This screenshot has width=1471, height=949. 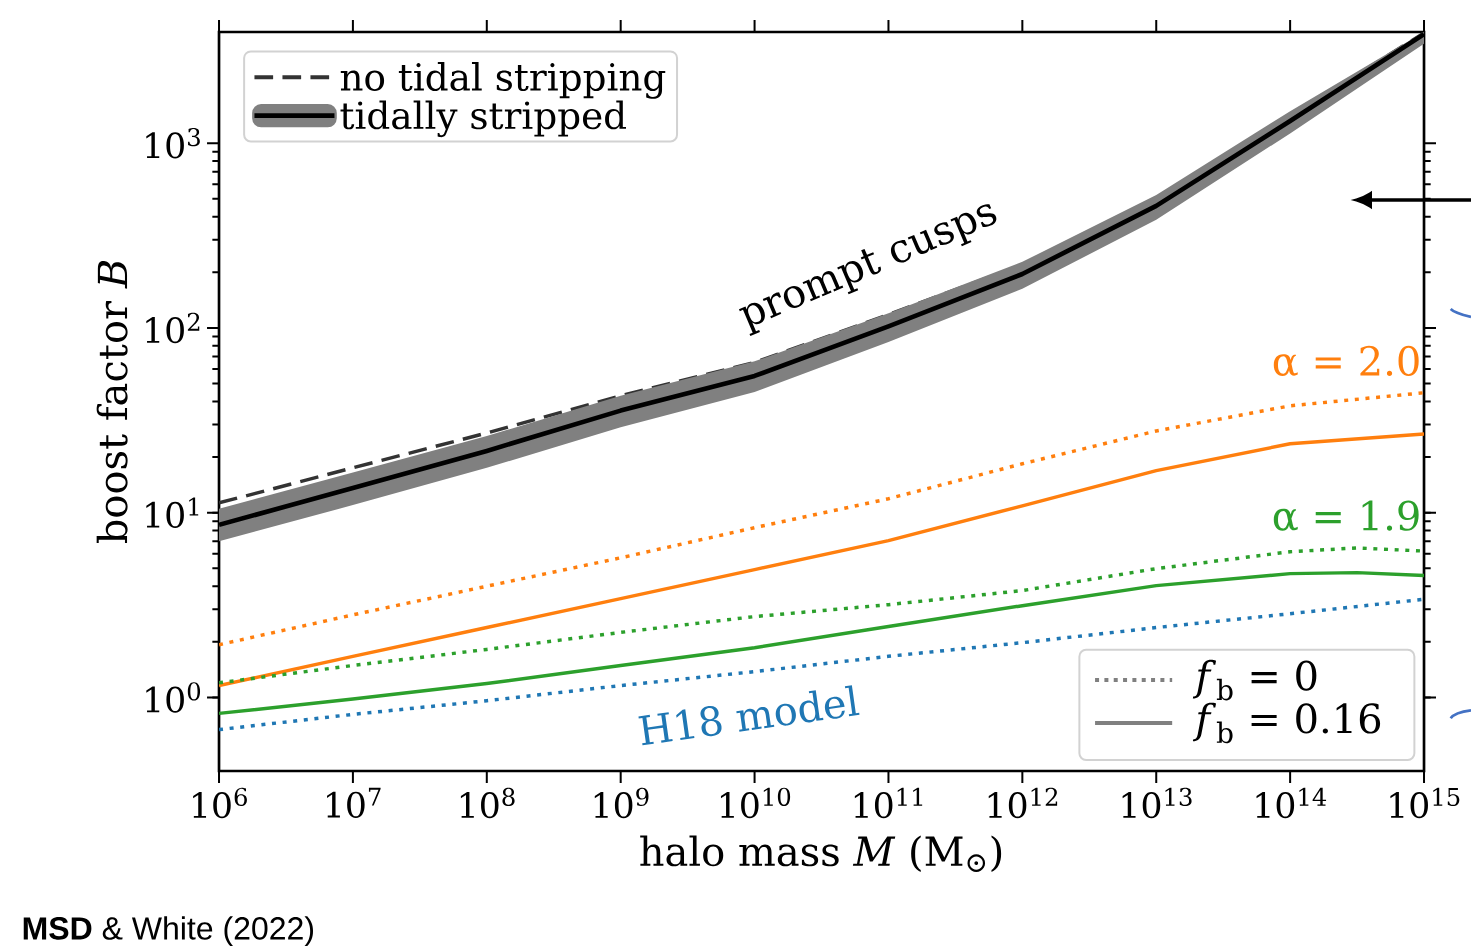 What do you see at coordinates (621, 803) in the screenshot?
I see `x-tick-label: 10$^{9}$` at bounding box center [621, 803].